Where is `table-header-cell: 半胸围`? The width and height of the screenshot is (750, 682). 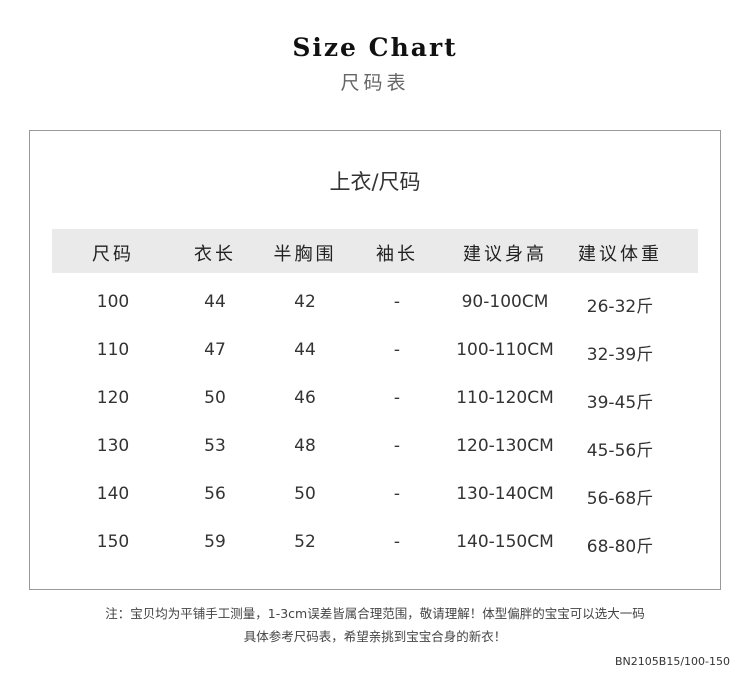 table-header-cell: 半胸围 is located at coordinates (305, 254).